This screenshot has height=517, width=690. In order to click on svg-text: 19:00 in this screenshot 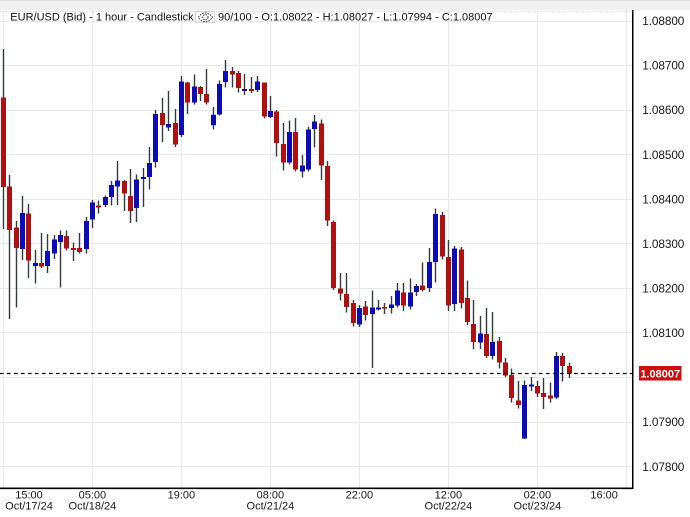, I will do `click(182, 496)`.